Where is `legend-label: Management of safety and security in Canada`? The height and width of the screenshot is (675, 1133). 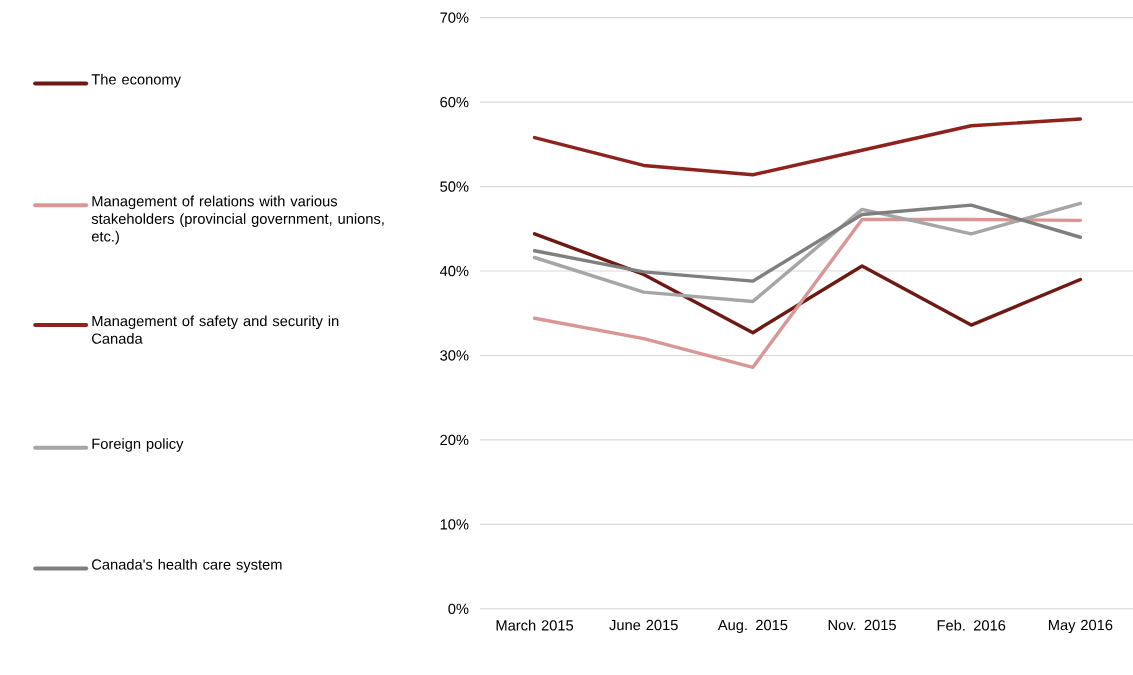
legend-label: Management of safety and security in Canada is located at coordinates (215, 329).